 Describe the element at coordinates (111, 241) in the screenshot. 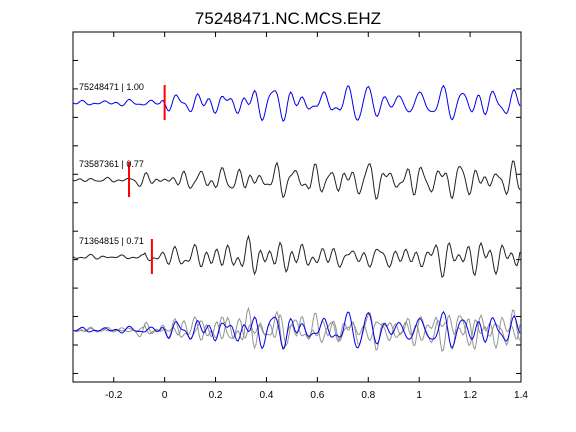

I see `trace-label-71364815: 71364815 | 0.71` at that location.